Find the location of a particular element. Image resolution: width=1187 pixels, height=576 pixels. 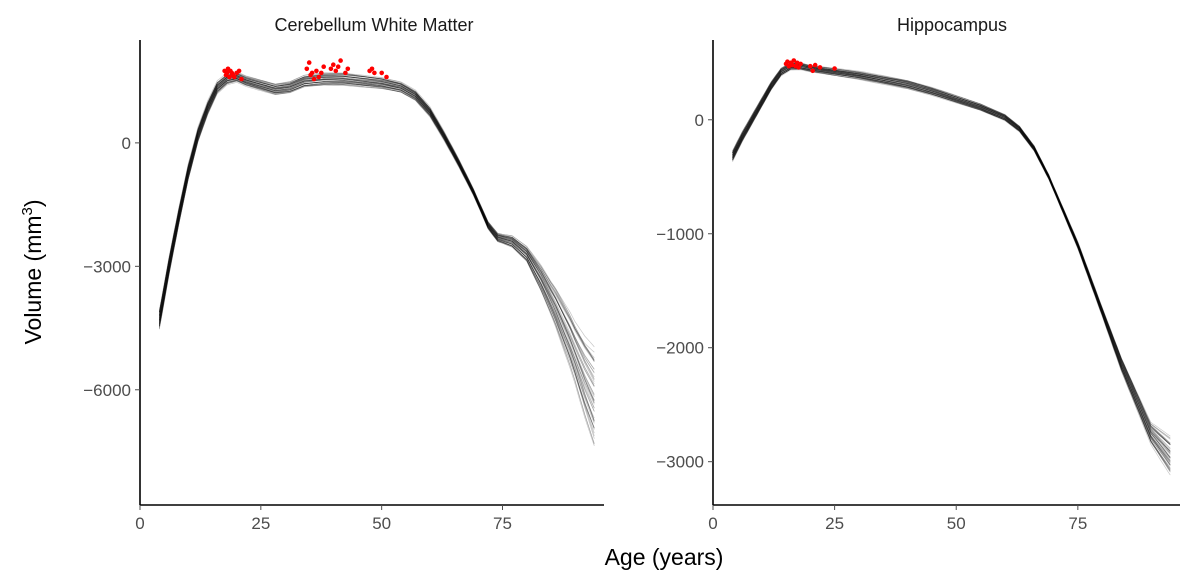

y-axis-title: Volume (mm3) is located at coordinates (32, 271).